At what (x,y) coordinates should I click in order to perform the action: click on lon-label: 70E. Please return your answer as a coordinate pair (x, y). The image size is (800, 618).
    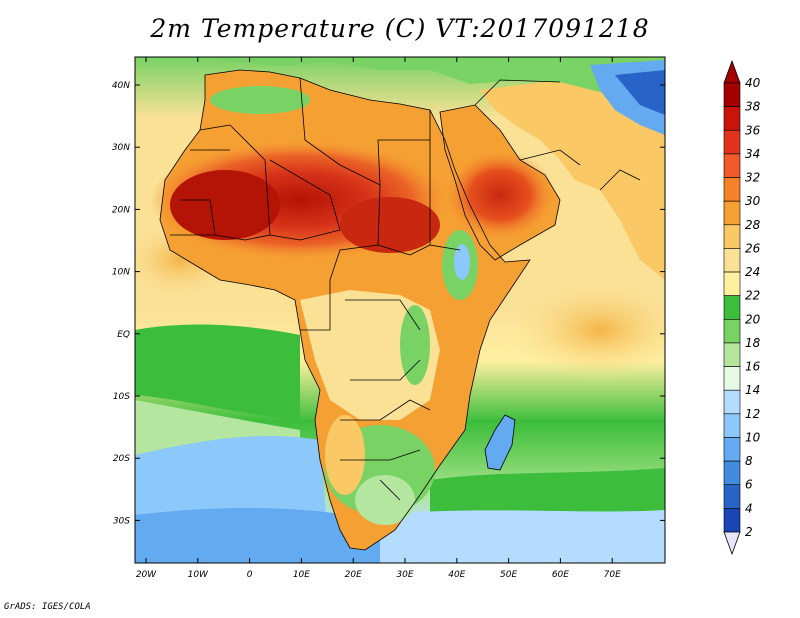
    Looking at the image, I should click on (612, 575).